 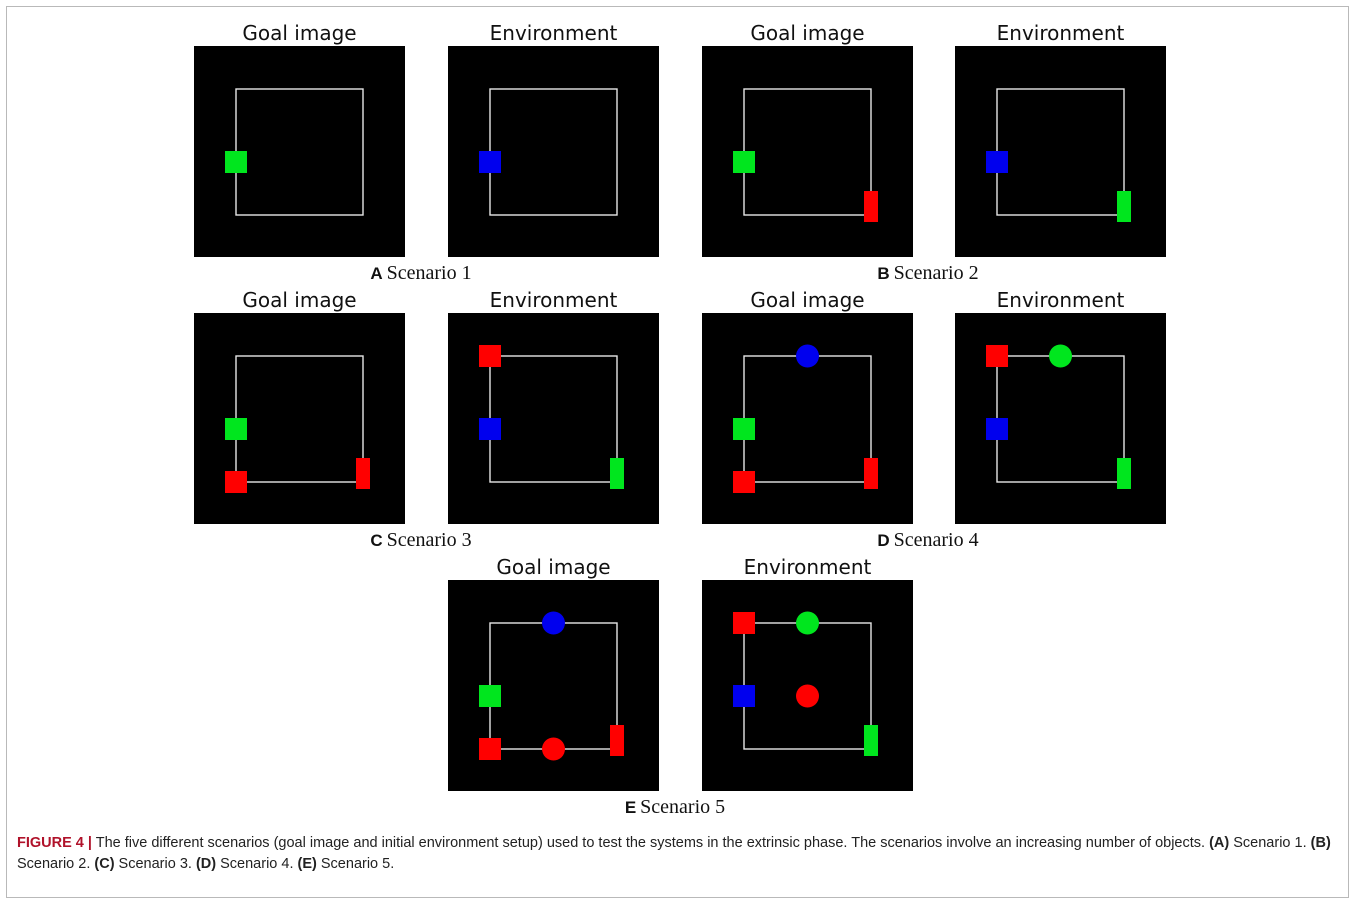 I want to click on scenario-title: Scenario 1, so click(x=429, y=273).